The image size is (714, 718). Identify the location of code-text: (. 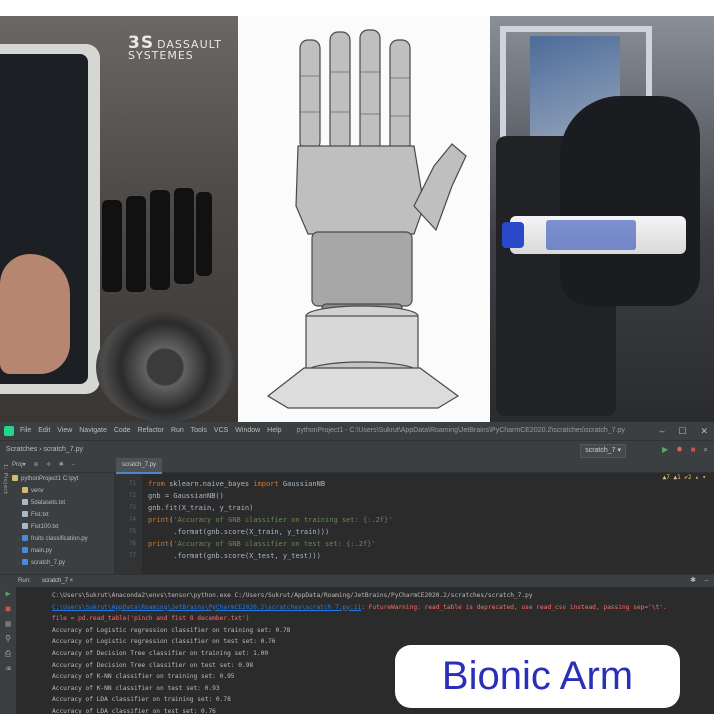
(171, 520).